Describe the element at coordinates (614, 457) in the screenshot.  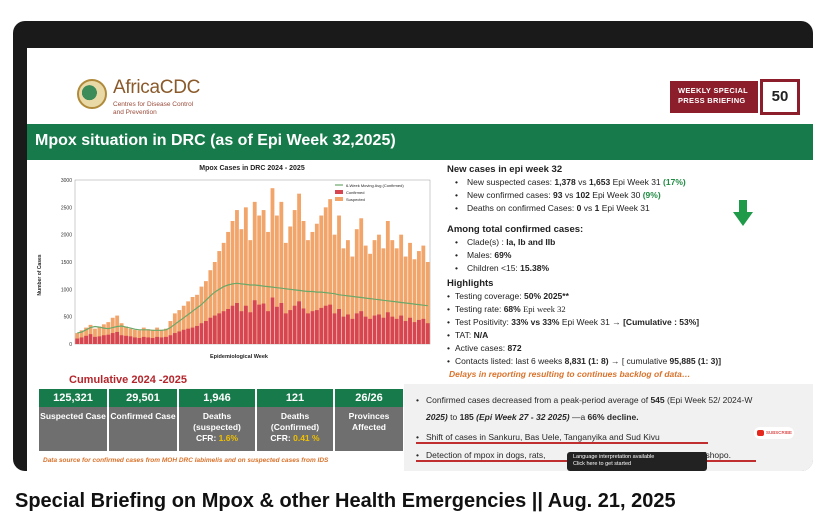
I see `tooltip-line1: Language interpretation available` at that location.